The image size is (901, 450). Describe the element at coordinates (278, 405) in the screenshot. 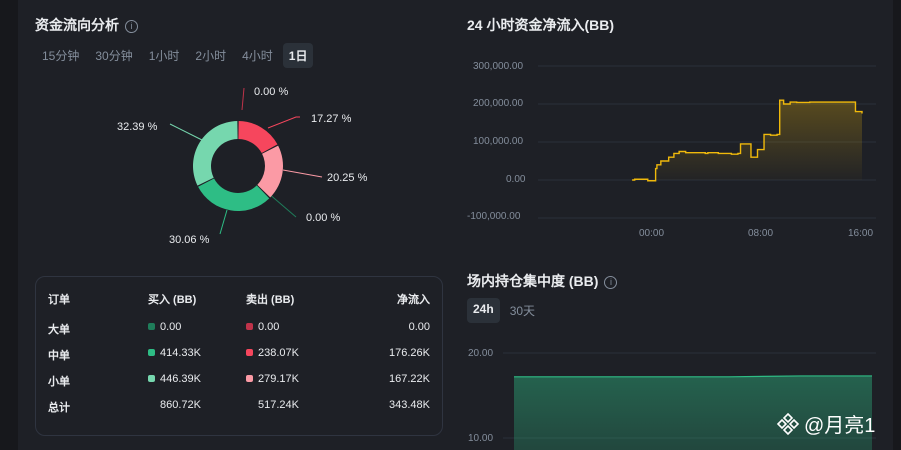

I see `sell-value: 517.24K` at that location.